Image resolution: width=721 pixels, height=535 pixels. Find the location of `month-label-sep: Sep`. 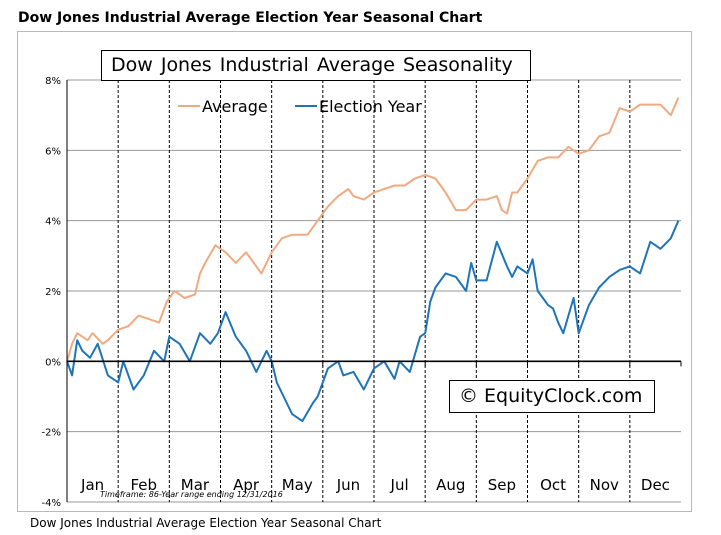

month-label-sep: Sep is located at coordinates (502, 485).